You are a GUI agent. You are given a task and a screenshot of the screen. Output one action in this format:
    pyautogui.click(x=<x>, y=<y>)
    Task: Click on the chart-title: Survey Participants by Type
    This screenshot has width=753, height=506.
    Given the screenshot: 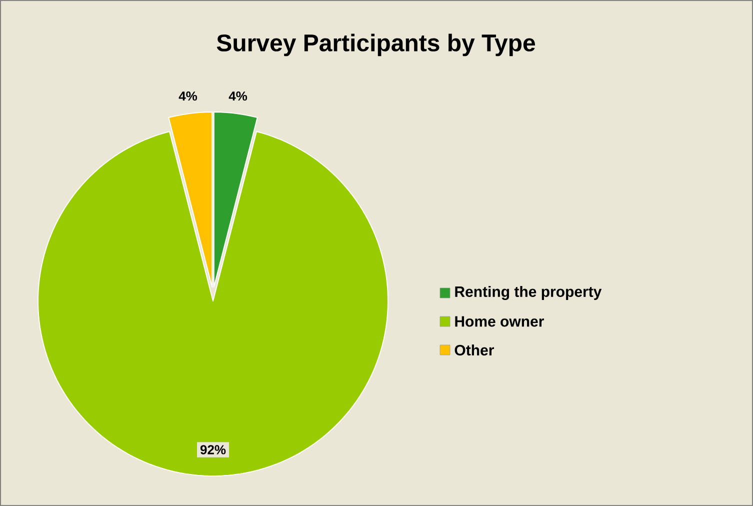 What is the action you would take?
    pyautogui.click(x=376, y=45)
    